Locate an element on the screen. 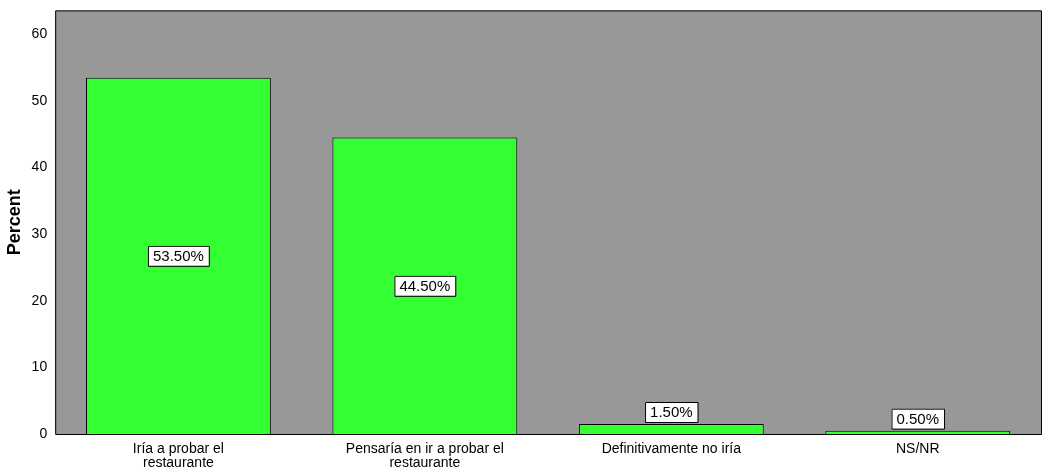  x-tick-label: Iría a probar el restaurante is located at coordinates (178, 454).